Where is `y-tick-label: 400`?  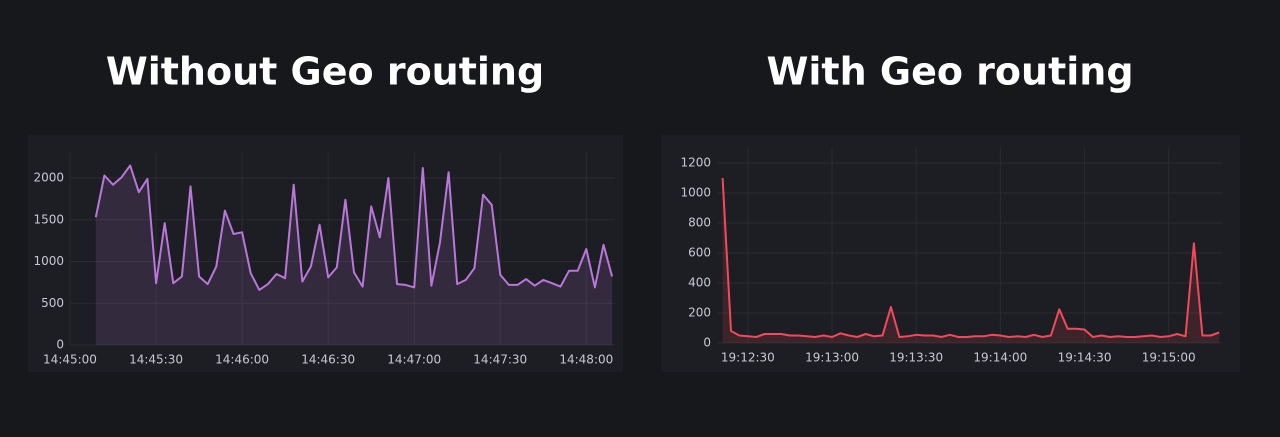
y-tick-label: 400 is located at coordinates (699, 283).